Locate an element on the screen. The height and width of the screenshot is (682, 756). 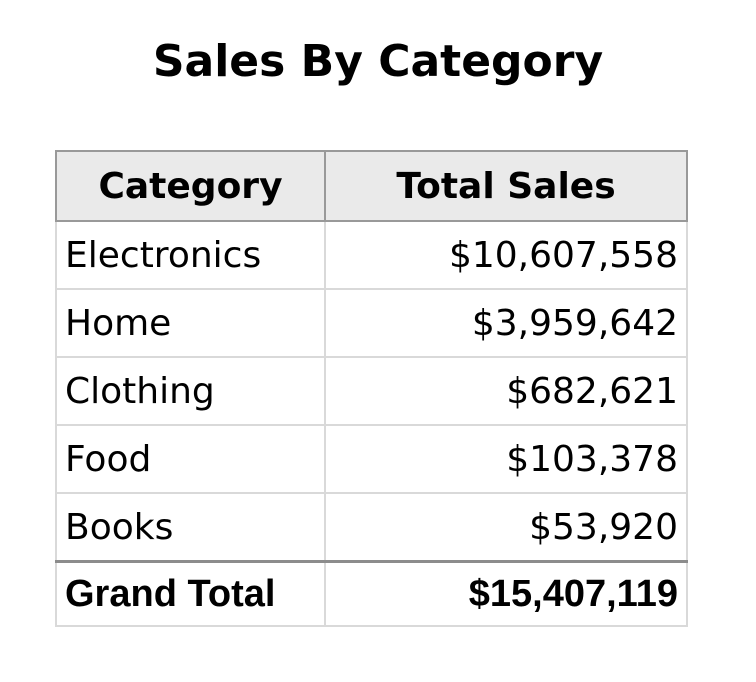
table-row: Clothing $682,621 is located at coordinates (371, 391).